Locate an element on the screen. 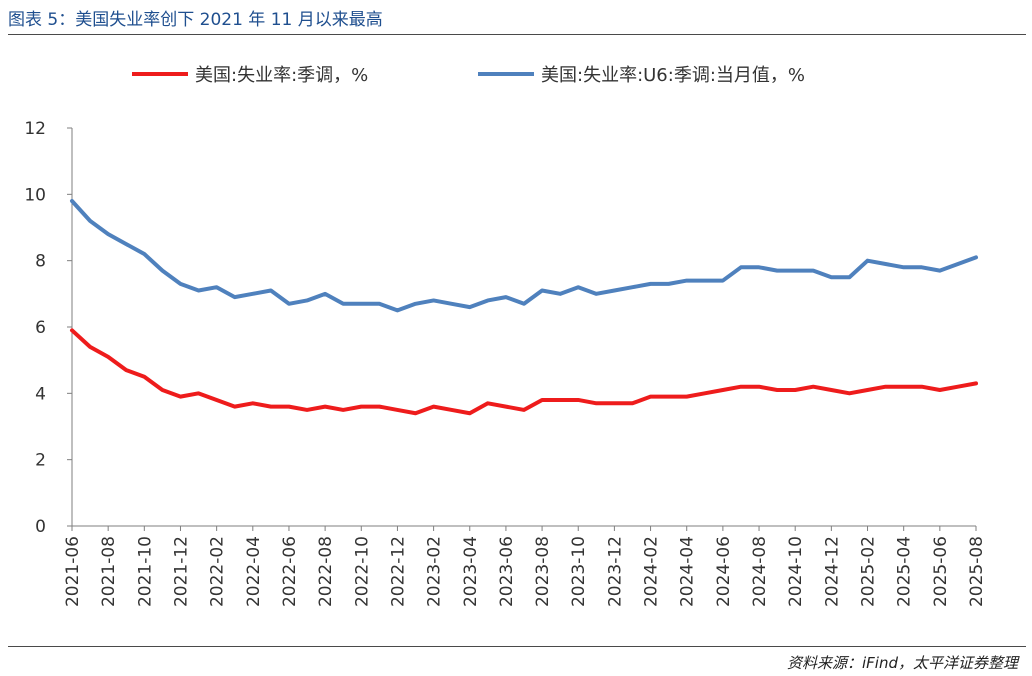  legend: 美国:失业率:季调，% 美国:失业率:U6:季调:当月值，% is located at coordinates (468, 75).